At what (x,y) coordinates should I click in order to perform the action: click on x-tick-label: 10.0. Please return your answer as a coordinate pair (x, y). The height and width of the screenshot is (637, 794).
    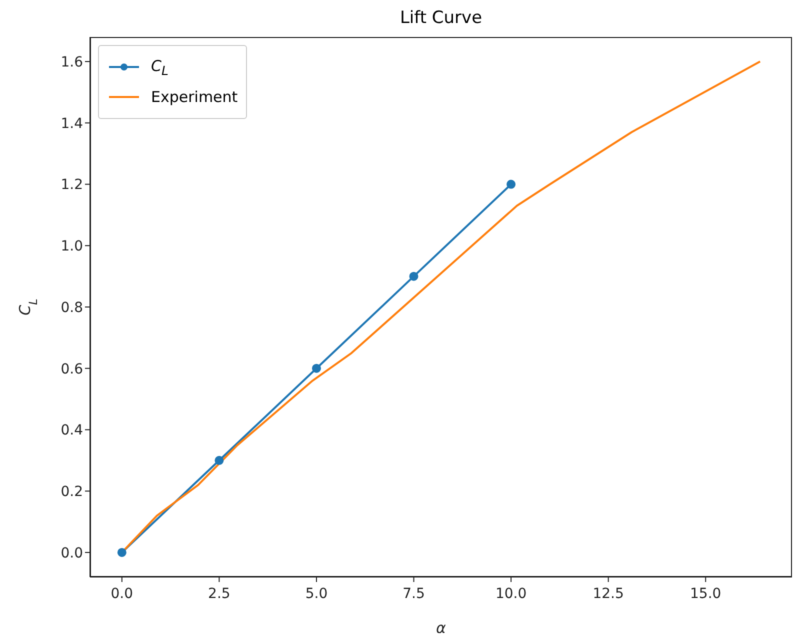
    Looking at the image, I should click on (511, 594).